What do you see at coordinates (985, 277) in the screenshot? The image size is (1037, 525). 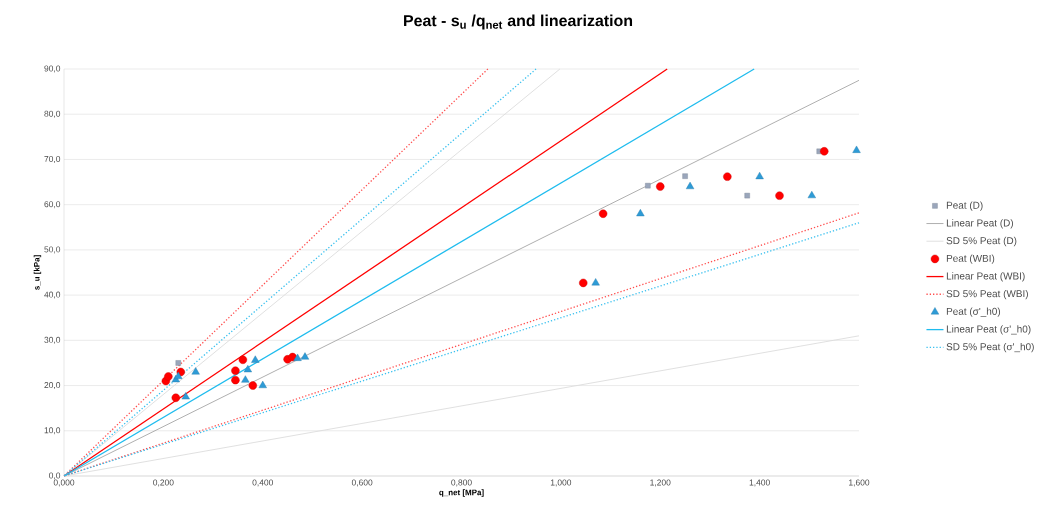 I see `legend-label: Linear Peat (WBI)` at bounding box center [985, 277].